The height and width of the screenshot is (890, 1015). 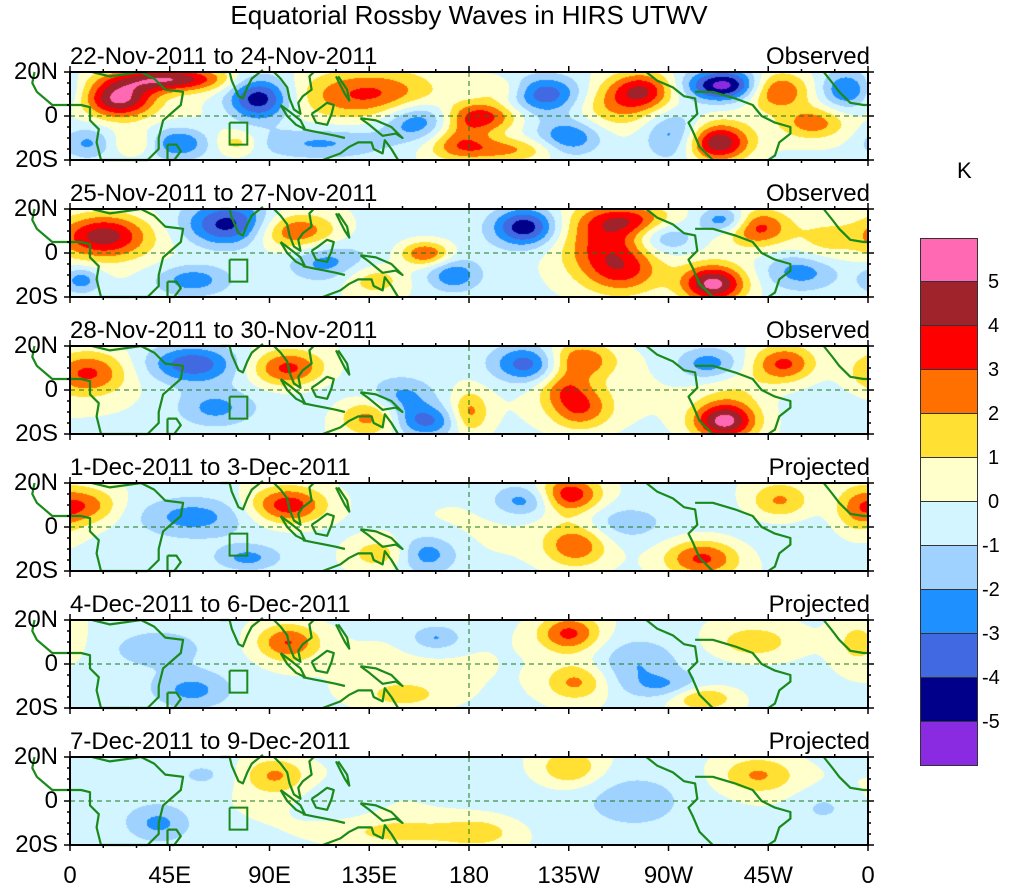 What do you see at coordinates (170, 875) in the screenshot?
I see `x-tick-label: 45E` at bounding box center [170, 875].